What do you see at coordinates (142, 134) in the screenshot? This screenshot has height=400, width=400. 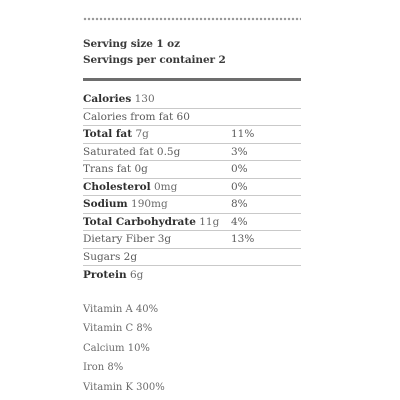 I see `nutrient-amount: 7g` at bounding box center [142, 134].